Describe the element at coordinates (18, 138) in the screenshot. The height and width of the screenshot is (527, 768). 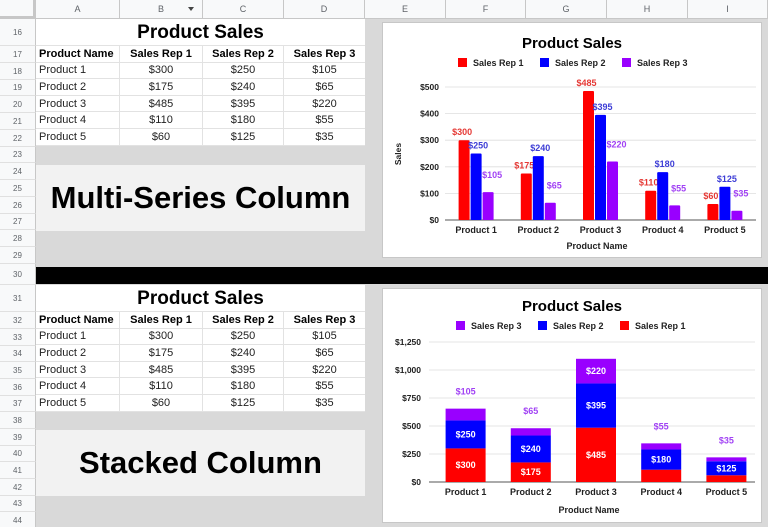
I see `row-header-22: 22` at that location.